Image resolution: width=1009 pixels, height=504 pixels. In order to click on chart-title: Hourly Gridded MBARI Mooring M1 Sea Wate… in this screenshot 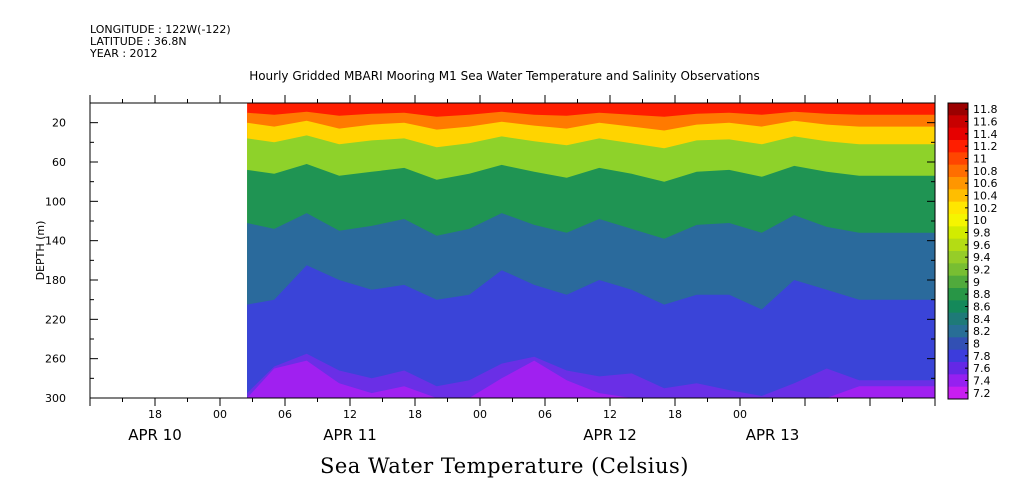, I will do `click(504, 76)`.